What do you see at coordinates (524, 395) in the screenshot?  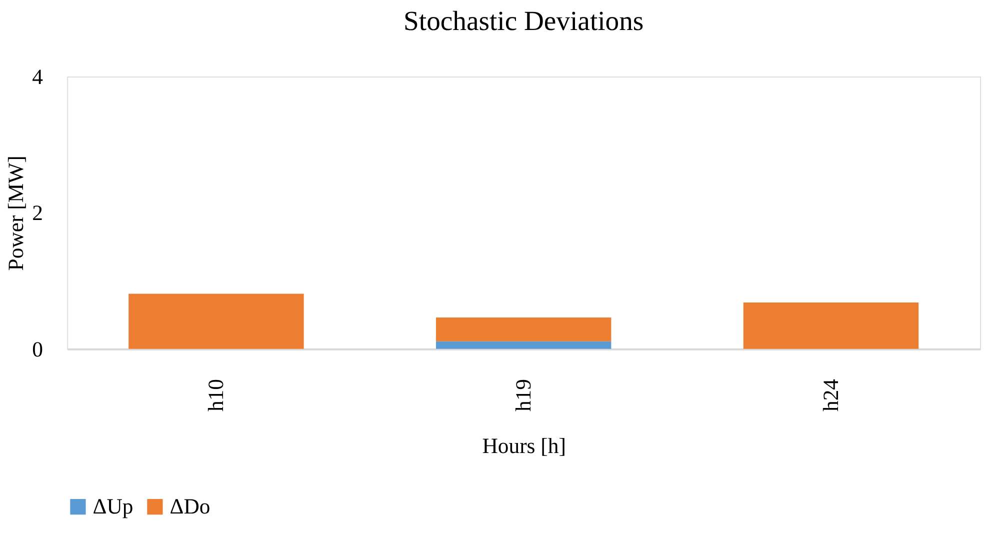 I see `x-tick-label: h19` at bounding box center [524, 395].